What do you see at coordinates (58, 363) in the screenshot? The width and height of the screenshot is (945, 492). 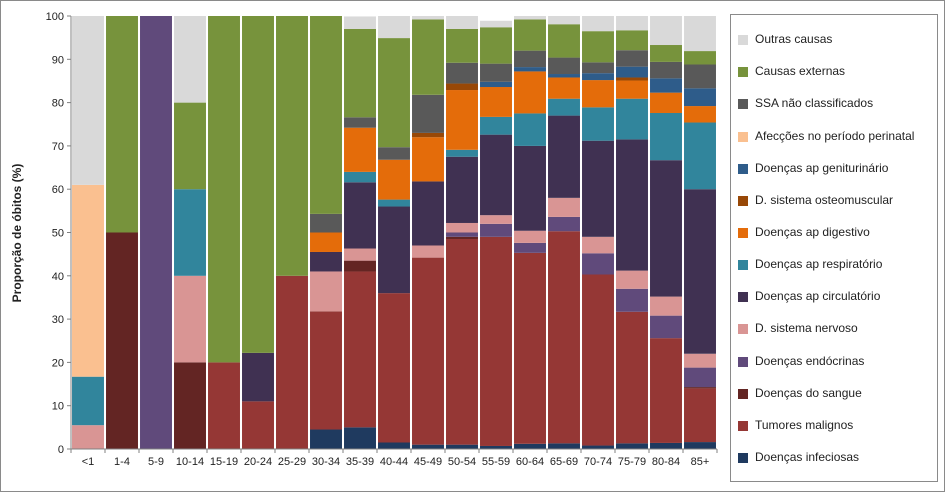 I see `y-tick-label: 20` at bounding box center [58, 363].